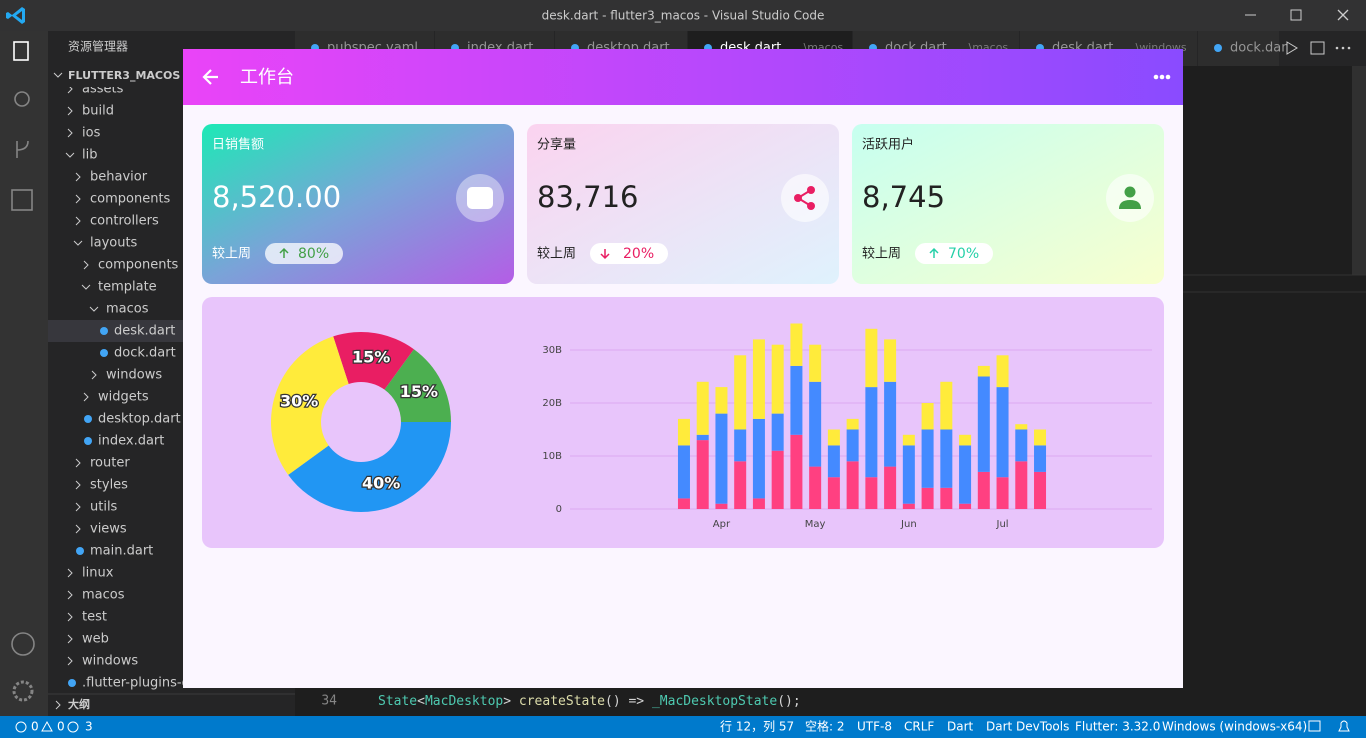 Image resolution: width=1366 pixels, height=738 pixels. I want to click on tree-item: router, so click(110, 463).